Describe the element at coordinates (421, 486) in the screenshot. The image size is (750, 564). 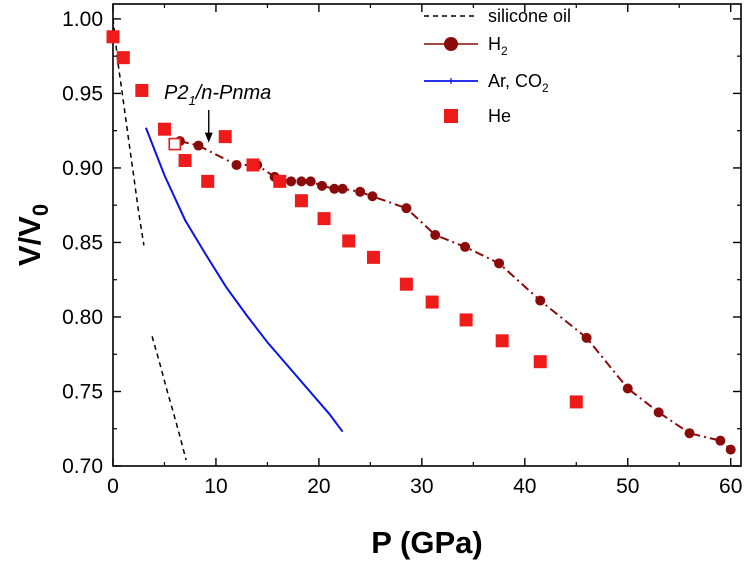
I see `x-tick-label: 30` at that location.